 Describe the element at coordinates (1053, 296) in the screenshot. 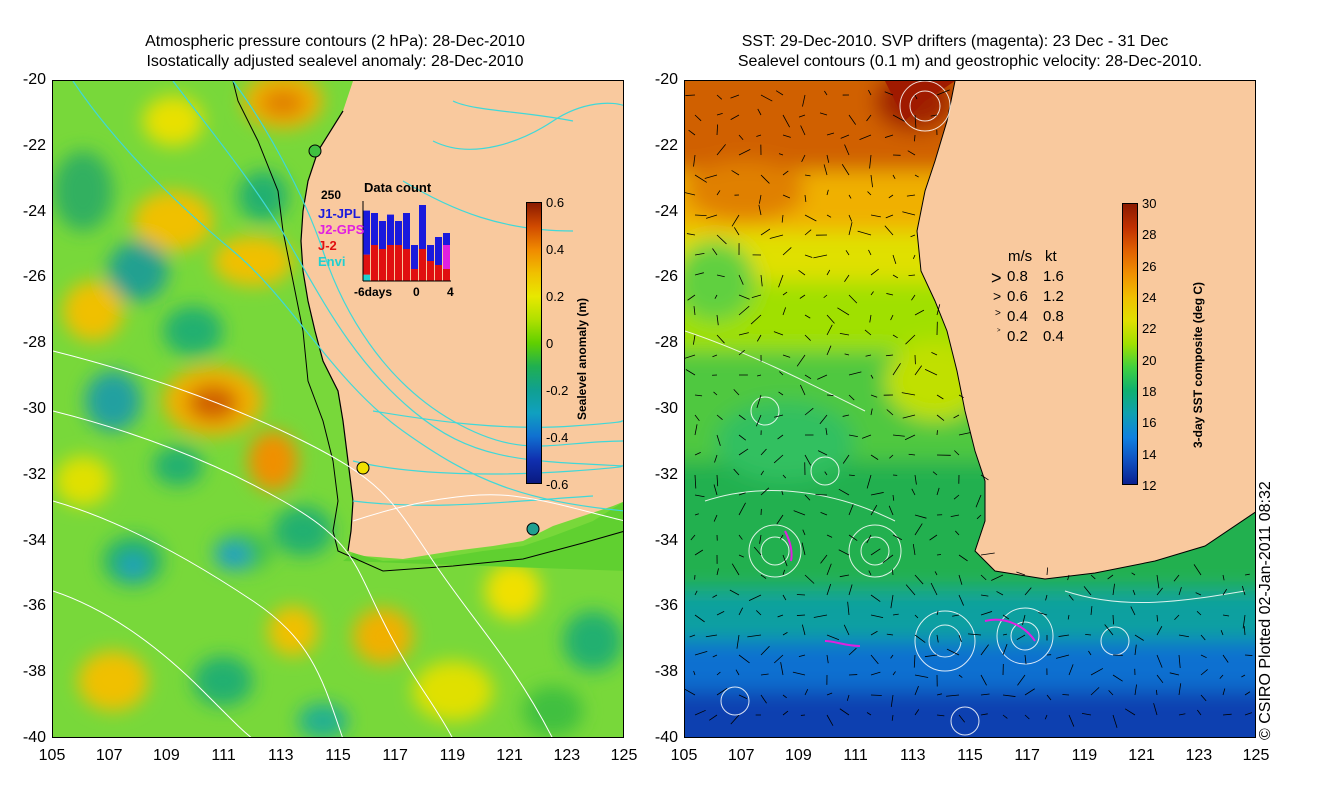

I see `velocity-legend-kt: 1.2` at that location.